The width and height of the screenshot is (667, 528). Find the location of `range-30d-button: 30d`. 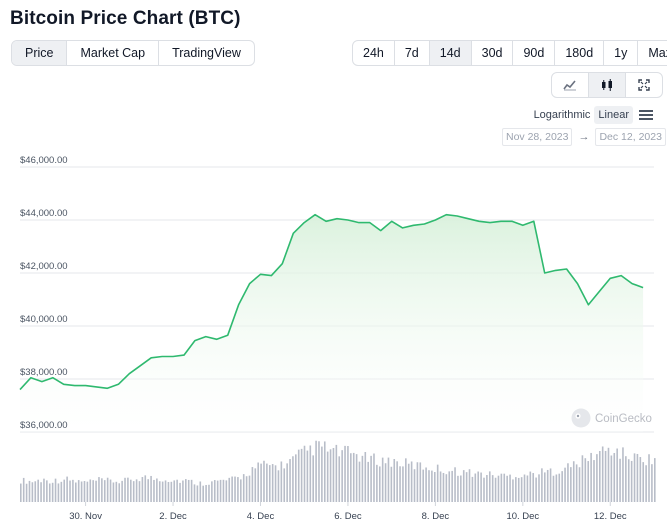

range-30d-button: 30d is located at coordinates (493, 53).